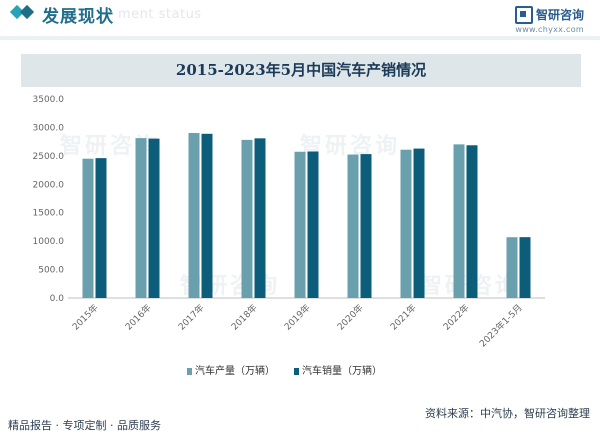  Describe the element at coordinates (78, 17) in the screenshot. I see `section-title: 发展现状` at that location.